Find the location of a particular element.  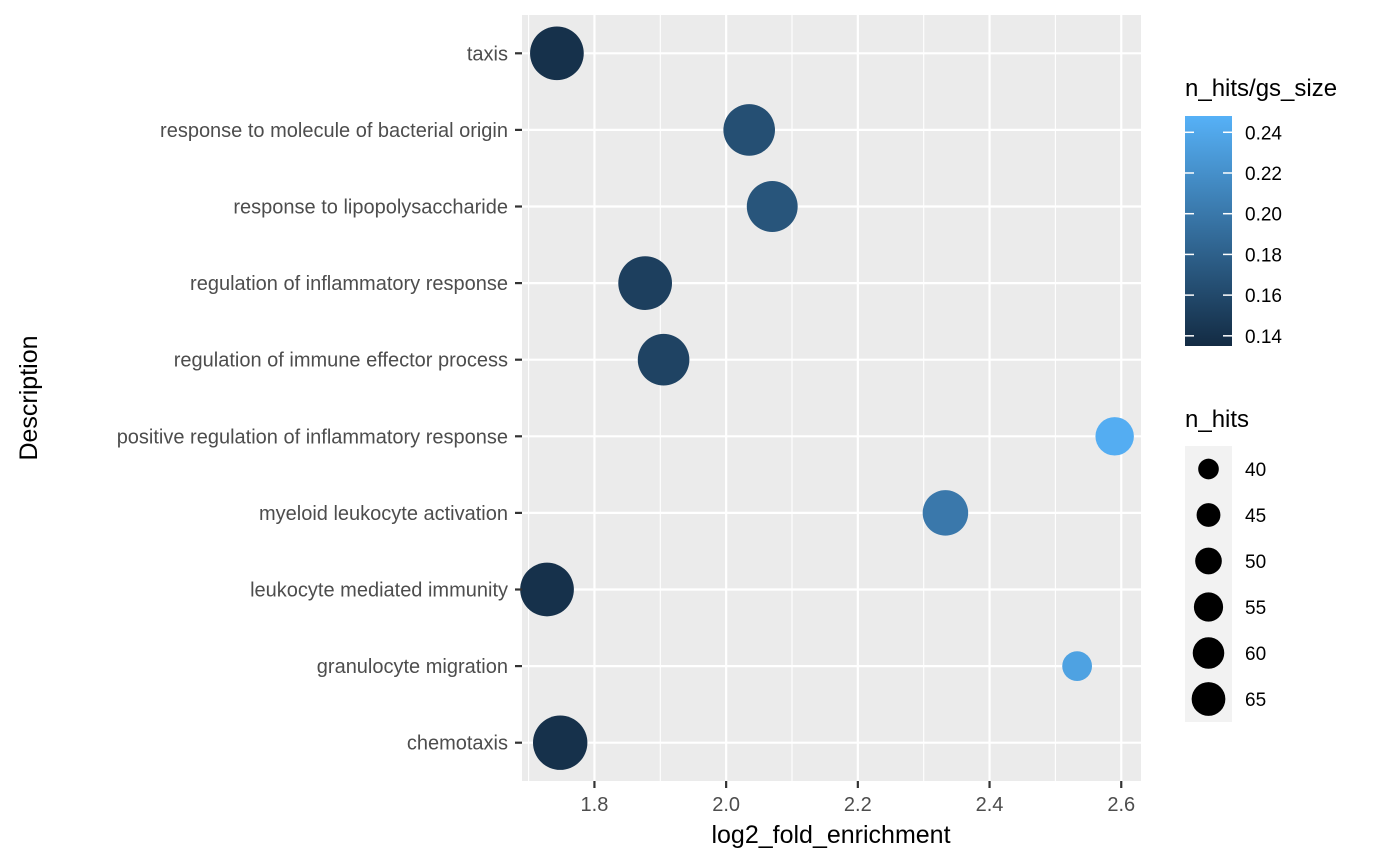

y-tick-label: leukocyte mediated immunity is located at coordinates (379, 591).